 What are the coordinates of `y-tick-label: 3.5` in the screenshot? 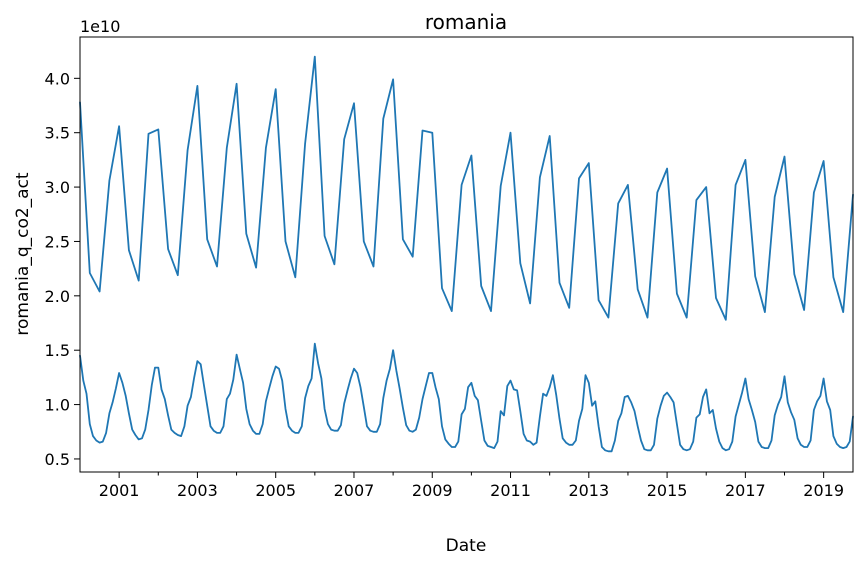 It's located at (57, 133).